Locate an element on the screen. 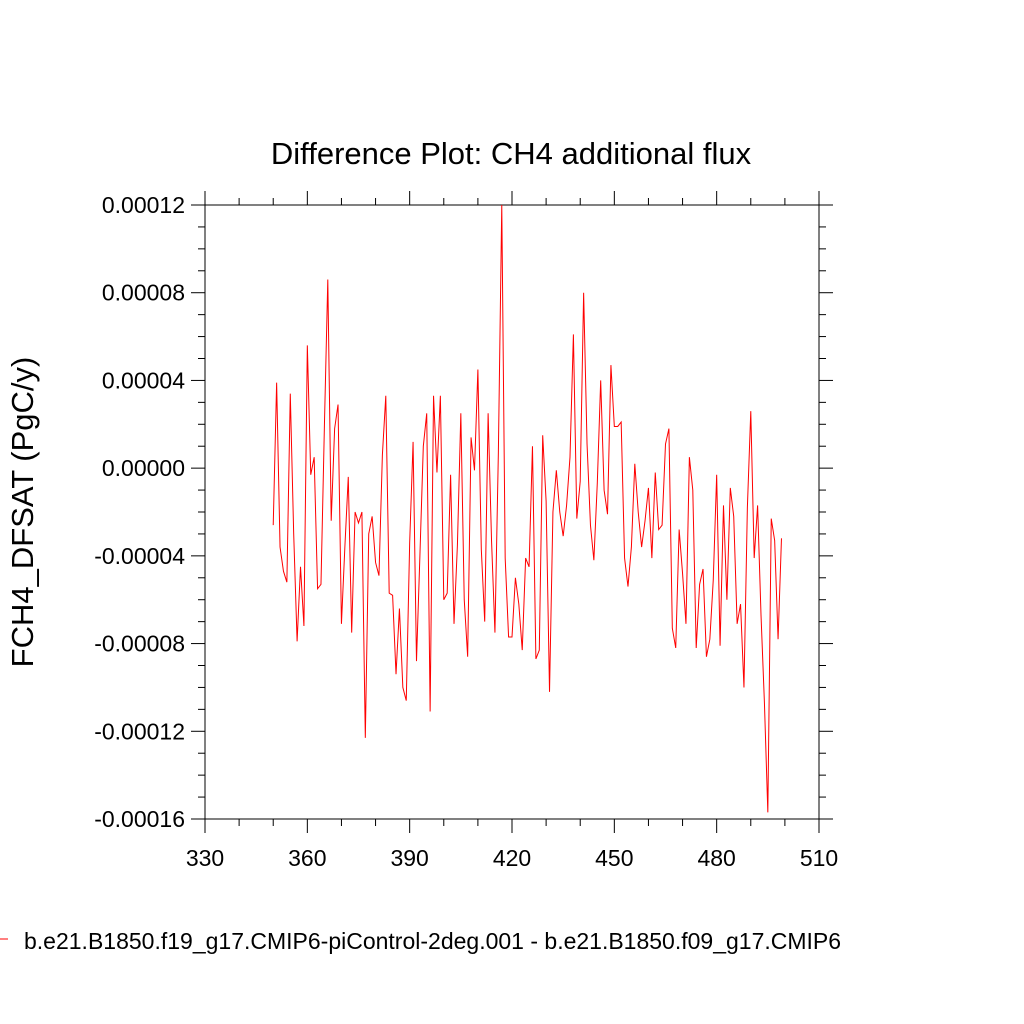  x-tick-label: 390 is located at coordinates (409, 858).